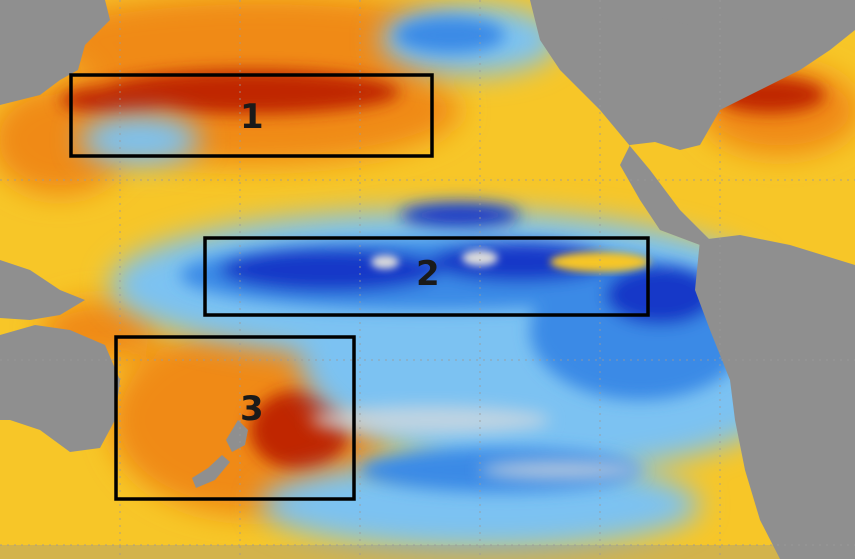 Image resolution: width=855 pixels, height=559 pixels. What do you see at coordinates (252, 409) in the screenshot?
I see `region-label-3: 3` at bounding box center [252, 409].